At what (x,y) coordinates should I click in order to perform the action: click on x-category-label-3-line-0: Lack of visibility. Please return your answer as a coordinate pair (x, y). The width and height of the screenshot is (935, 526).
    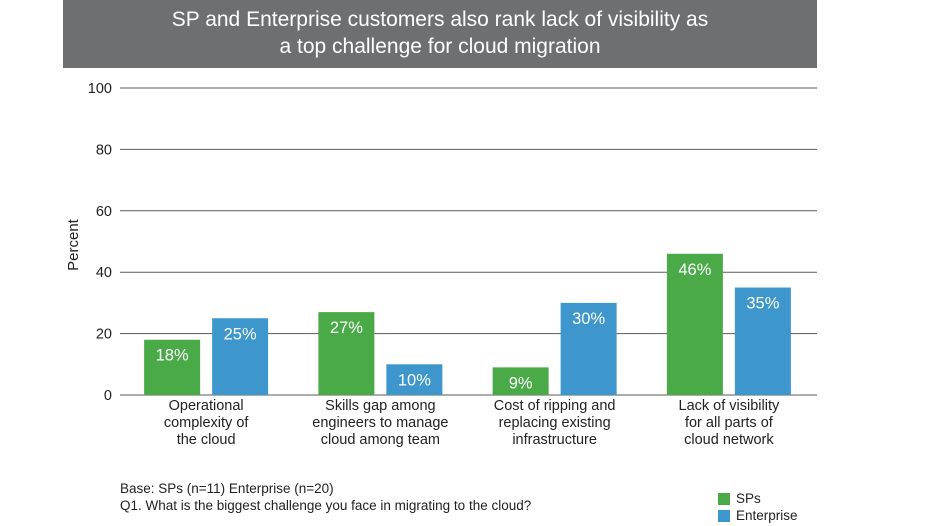
    Looking at the image, I should click on (729, 406).